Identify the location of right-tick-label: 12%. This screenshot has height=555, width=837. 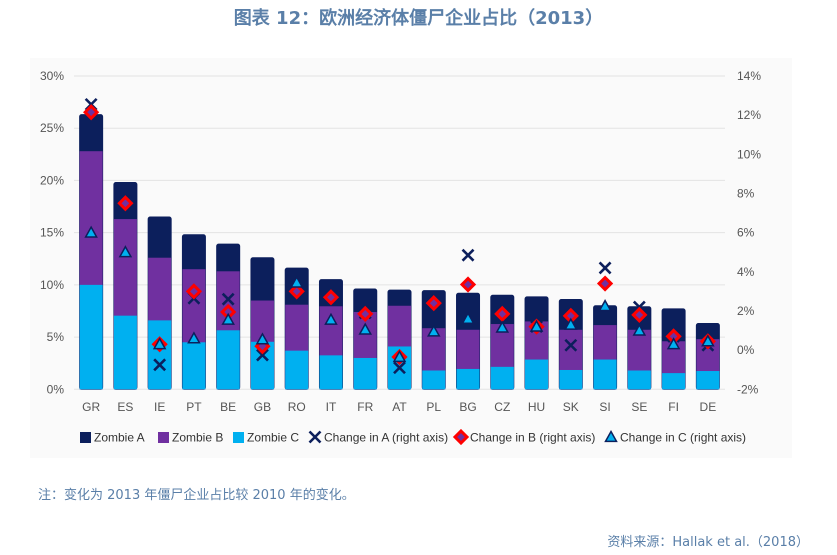
(749, 115).